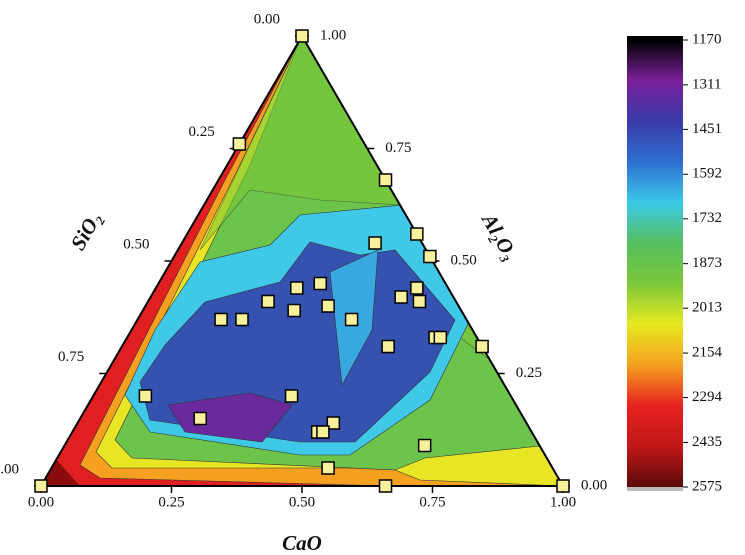 This screenshot has height=555, width=745. I want to click on colorbar-tick-label: 2294, so click(707, 397).